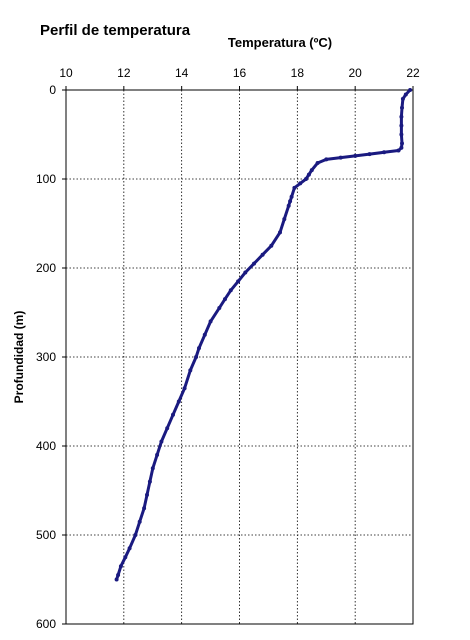 Image resolution: width=470 pixels, height=640 pixels. I want to click on y-tick-label: 300, so click(46, 357).